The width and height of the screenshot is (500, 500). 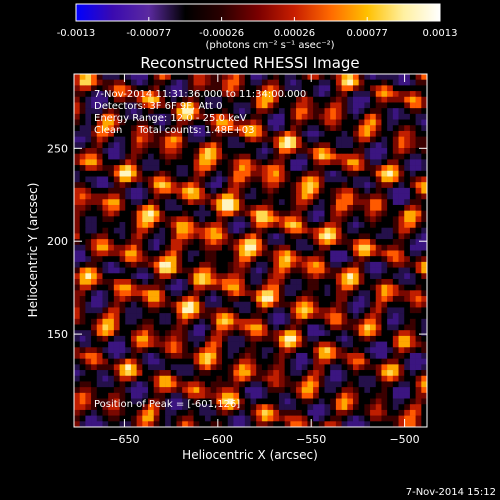 What do you see at coordinates (269, 45) in the screenshot?
I see `colorbar-unit-label: (photons cm⁻² s⁻¹ asec⁻²)` at bounding box center [269, 45].